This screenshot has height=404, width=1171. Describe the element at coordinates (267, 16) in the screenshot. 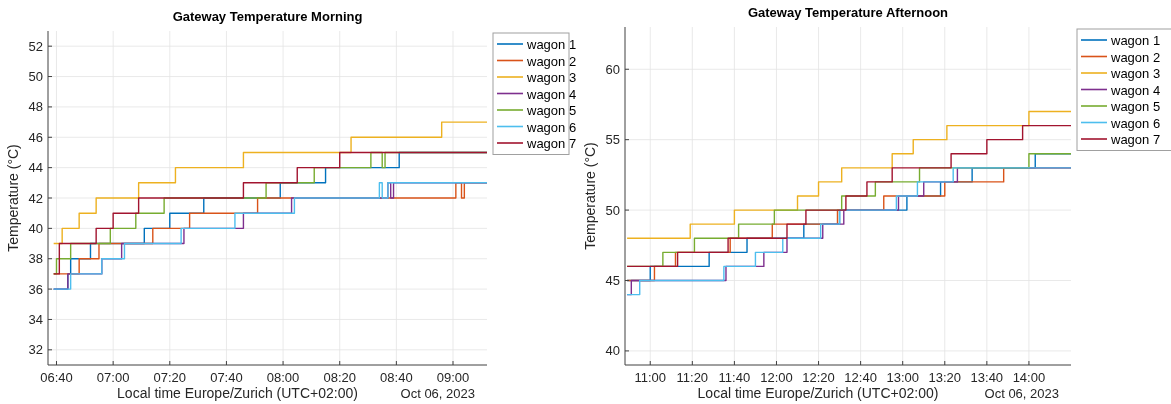

I see `chart-title: Gateway Temperature Morning` at that location.